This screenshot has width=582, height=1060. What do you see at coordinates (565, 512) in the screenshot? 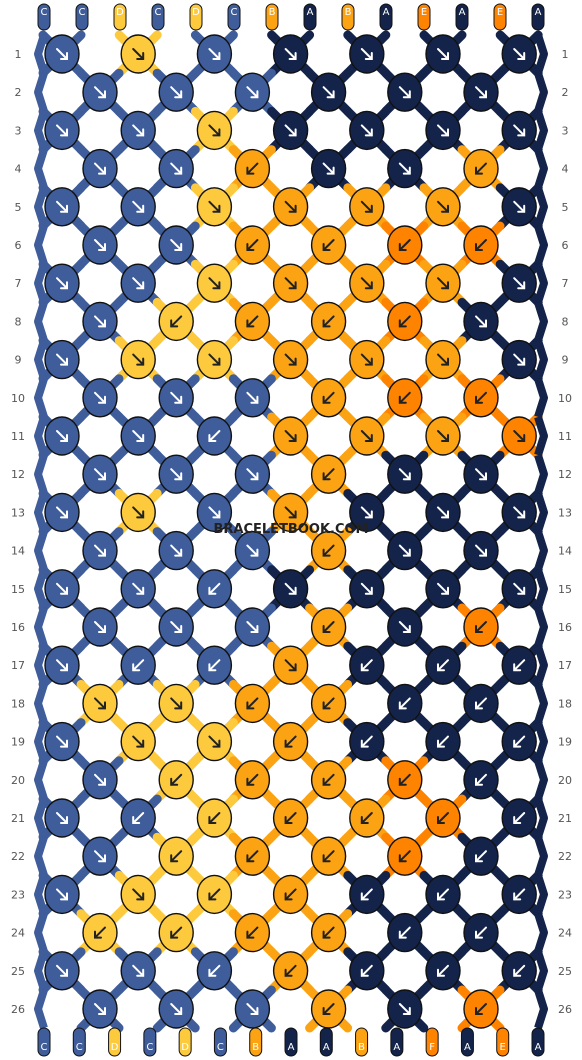
I see `row-number-right: 13` at bounding box center [565, 512].